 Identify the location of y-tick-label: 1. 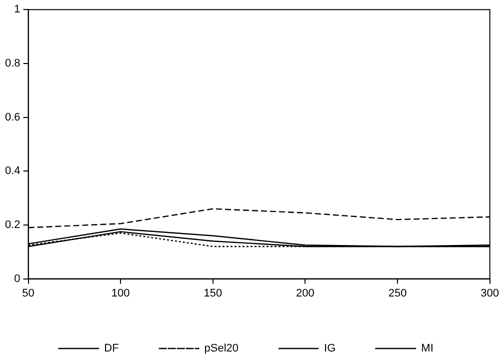
(17, 10).